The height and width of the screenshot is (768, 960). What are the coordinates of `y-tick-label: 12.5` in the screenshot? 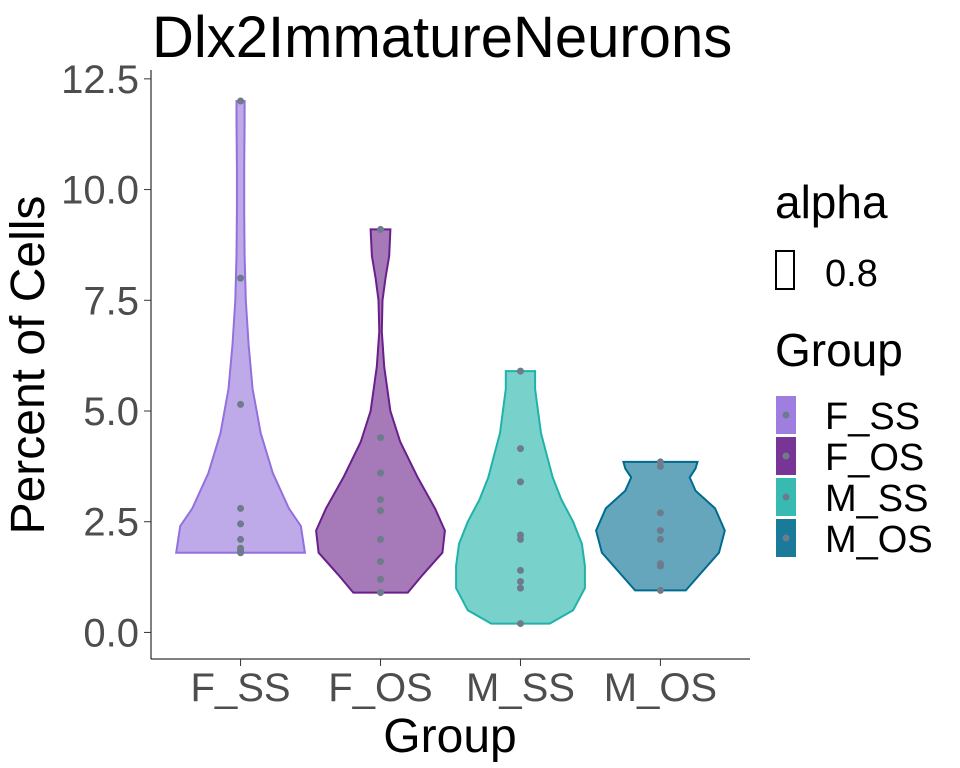 It's located at (100, 80).